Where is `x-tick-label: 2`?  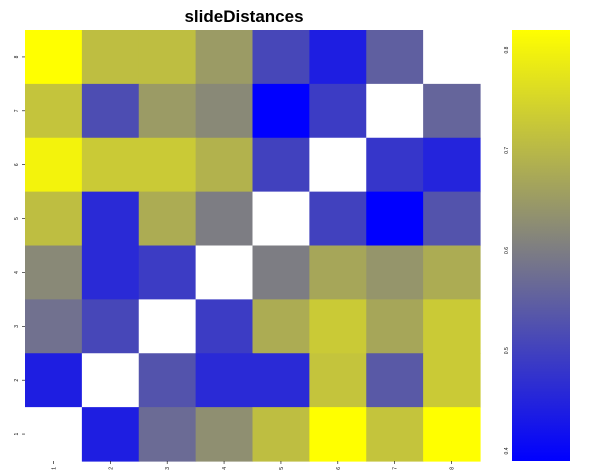 x-tick-label: 2 is located at coordinates (111, 468).